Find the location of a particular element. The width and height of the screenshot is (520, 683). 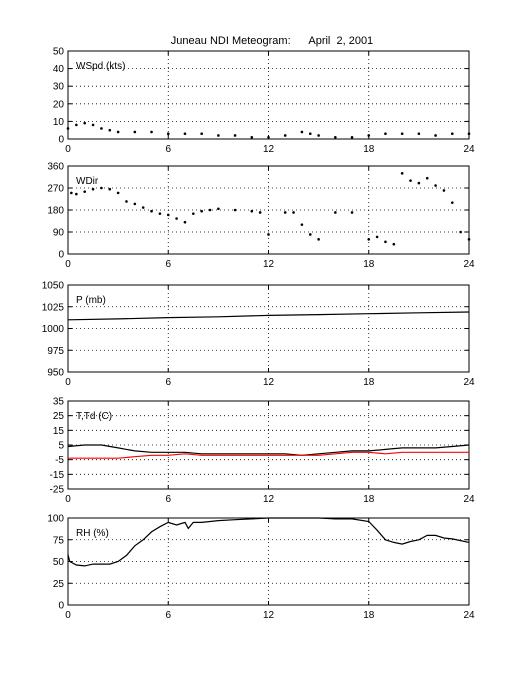

y-tick-label: 100 is located at coordinates (55, 519).